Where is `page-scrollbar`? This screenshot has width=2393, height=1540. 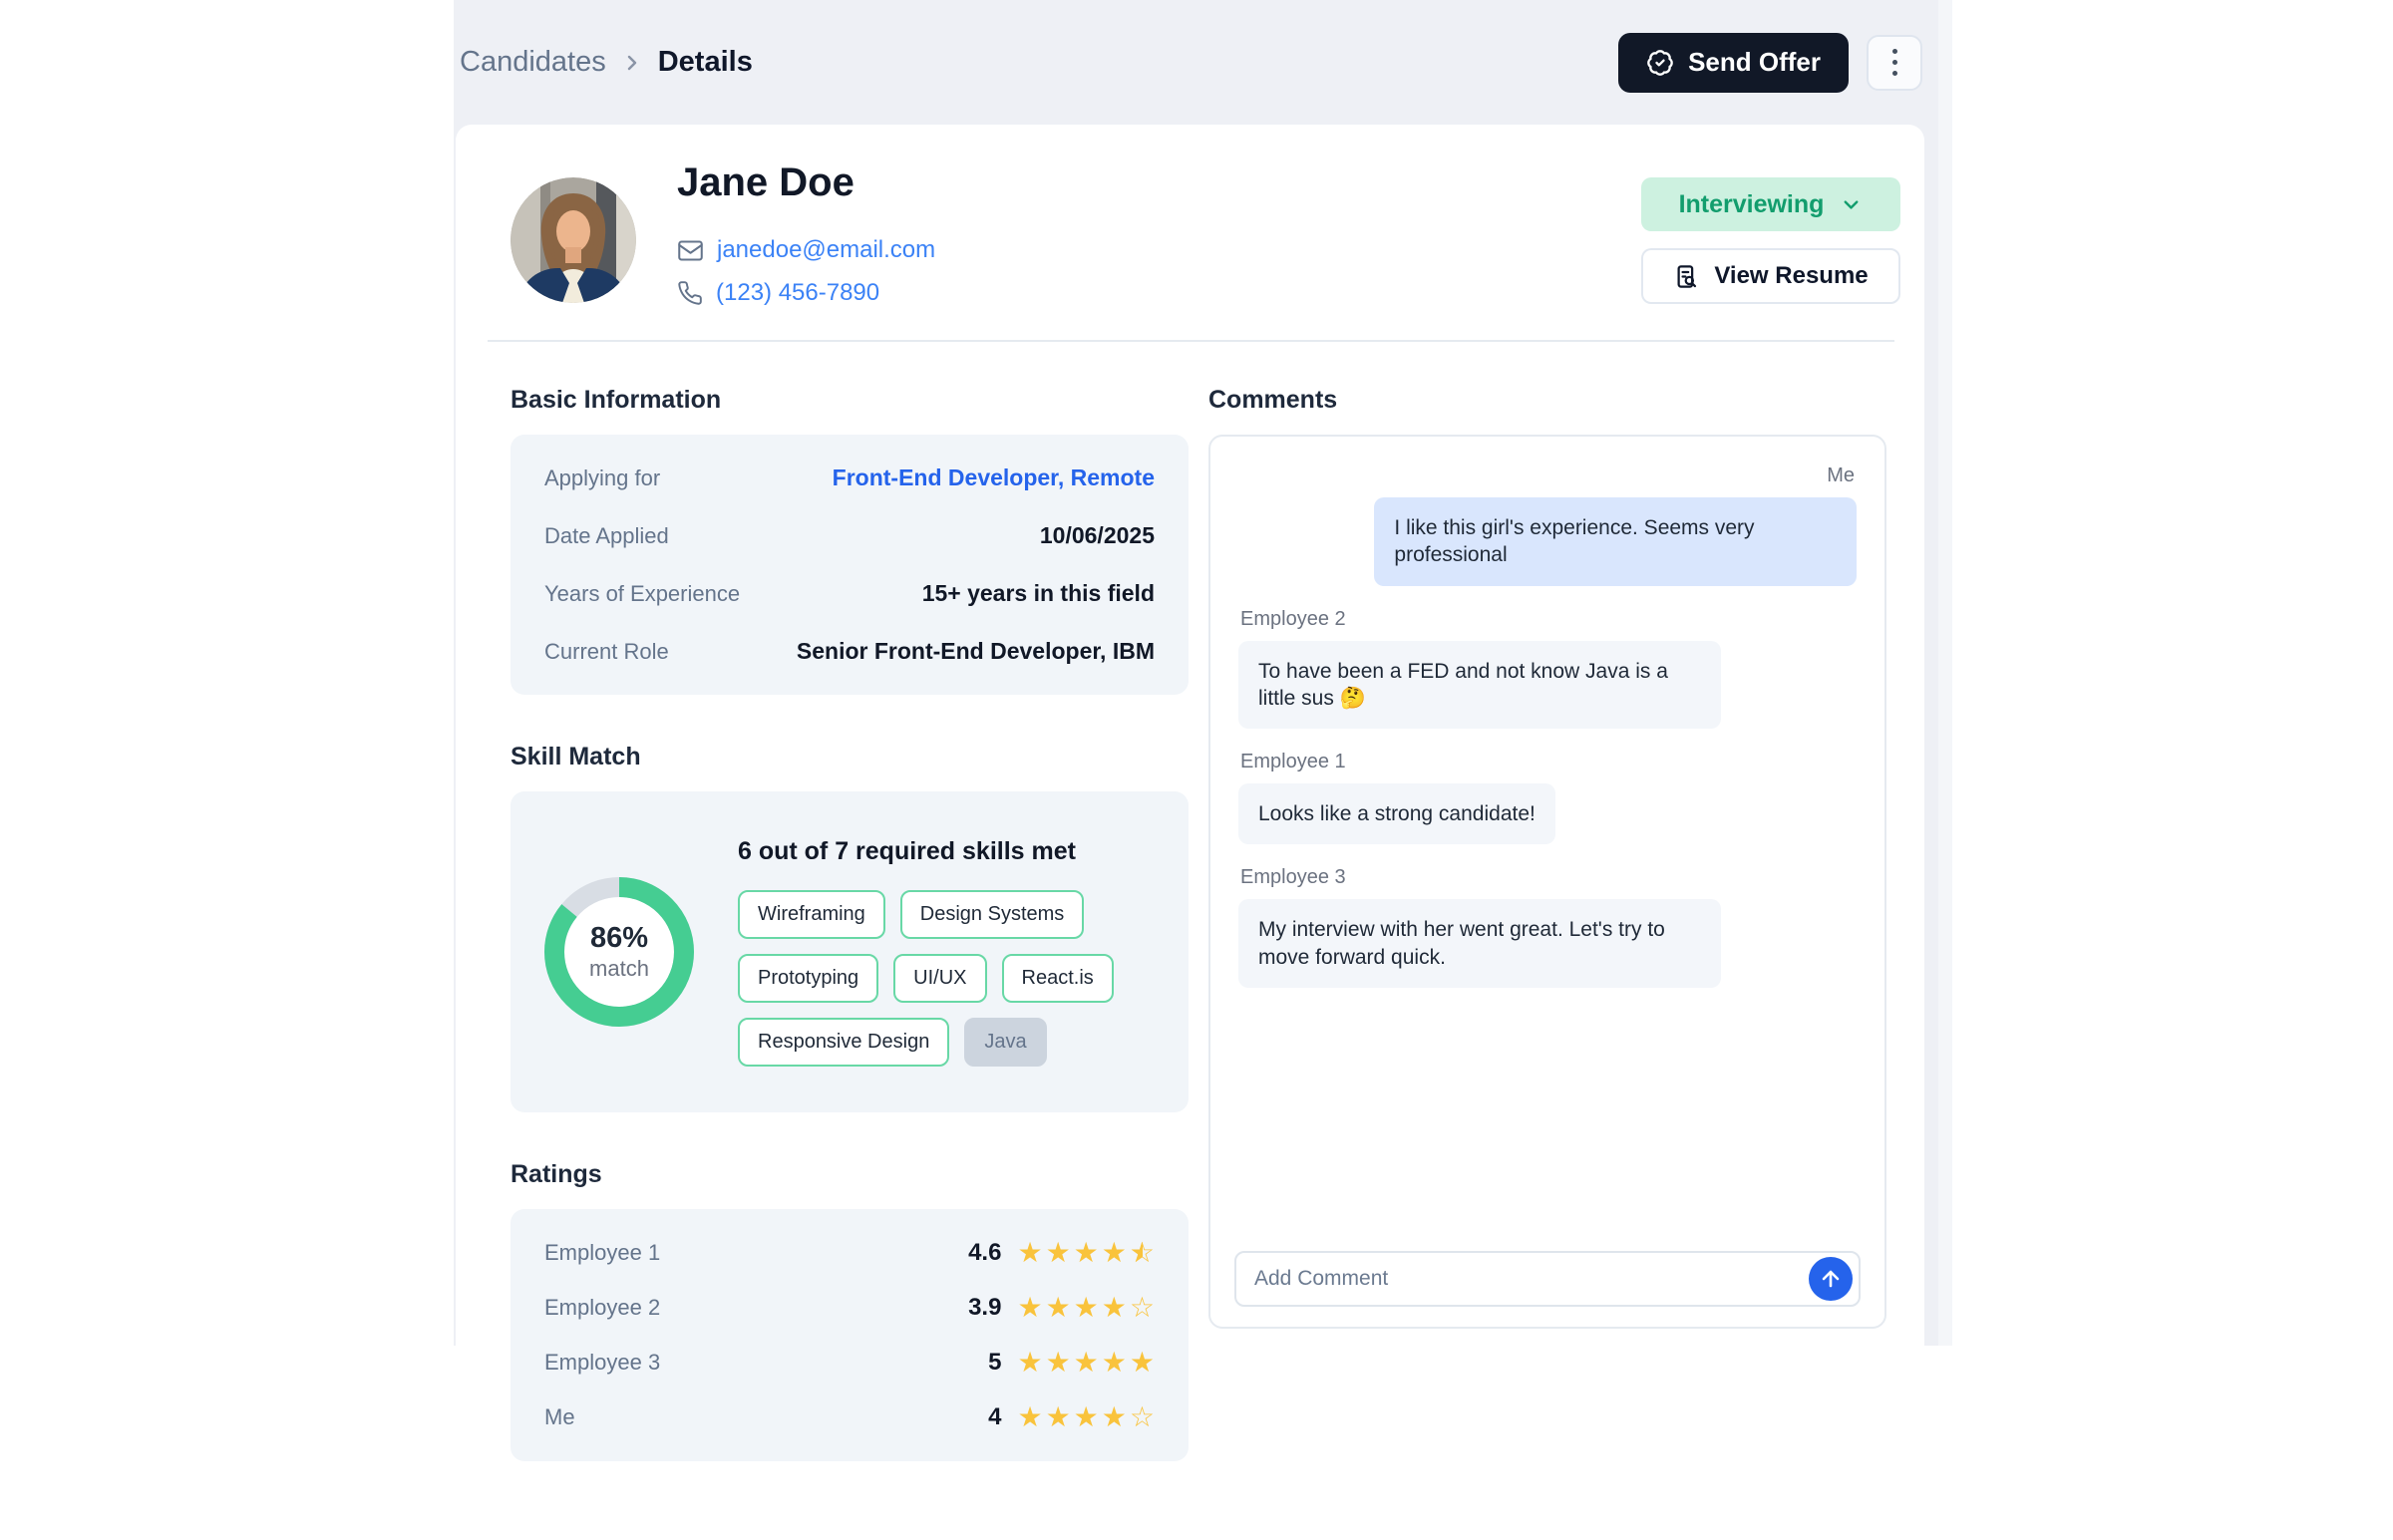 page-scrollbar is located at coordinates (1945, 673).